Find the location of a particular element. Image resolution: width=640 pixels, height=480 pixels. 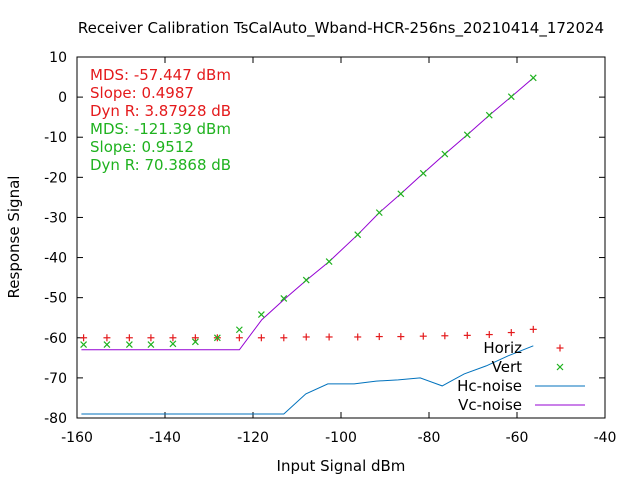

x-tick-label: -140 is located at coordinates (165, 438).